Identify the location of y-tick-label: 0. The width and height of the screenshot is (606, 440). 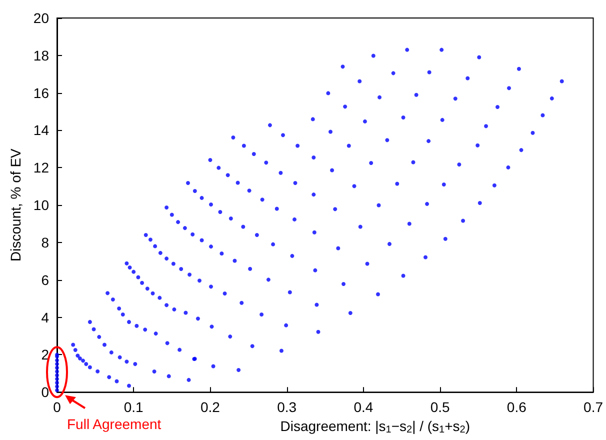
(45, 392).